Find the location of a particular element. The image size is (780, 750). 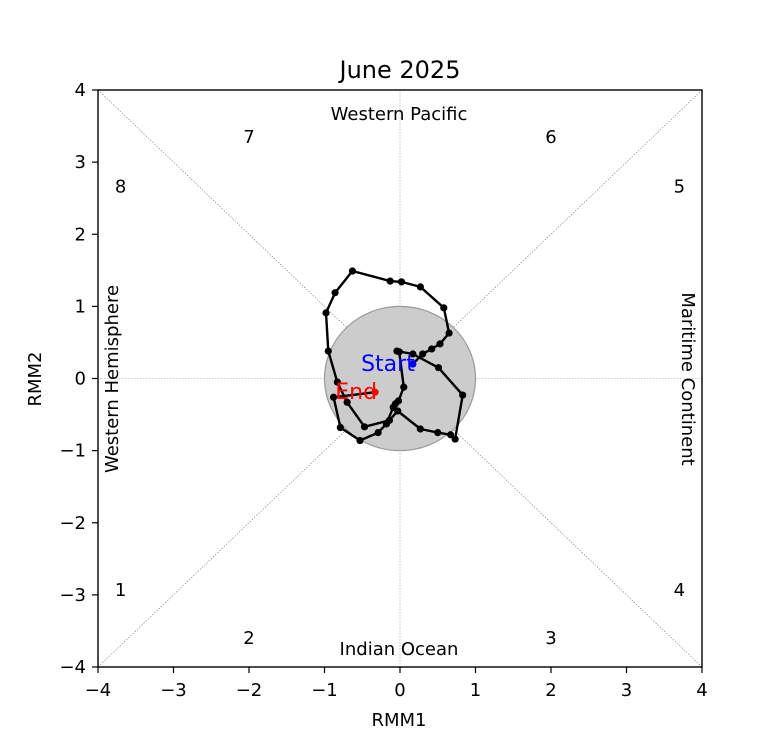

phase-number-label: 7 is located at coordinates (248, 137).